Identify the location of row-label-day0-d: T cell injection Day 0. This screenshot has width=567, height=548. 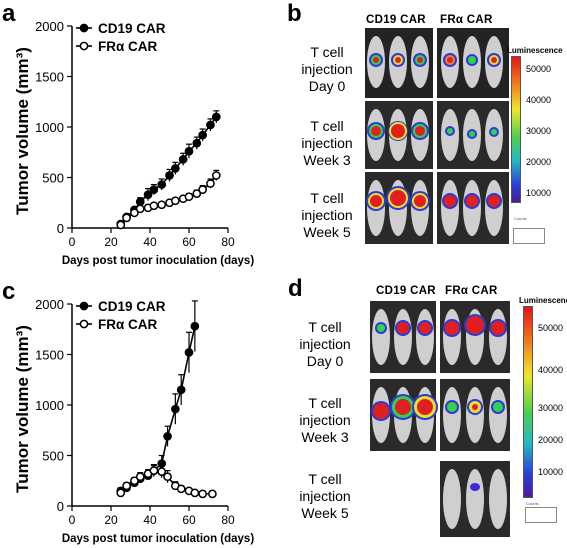
(325, 344).